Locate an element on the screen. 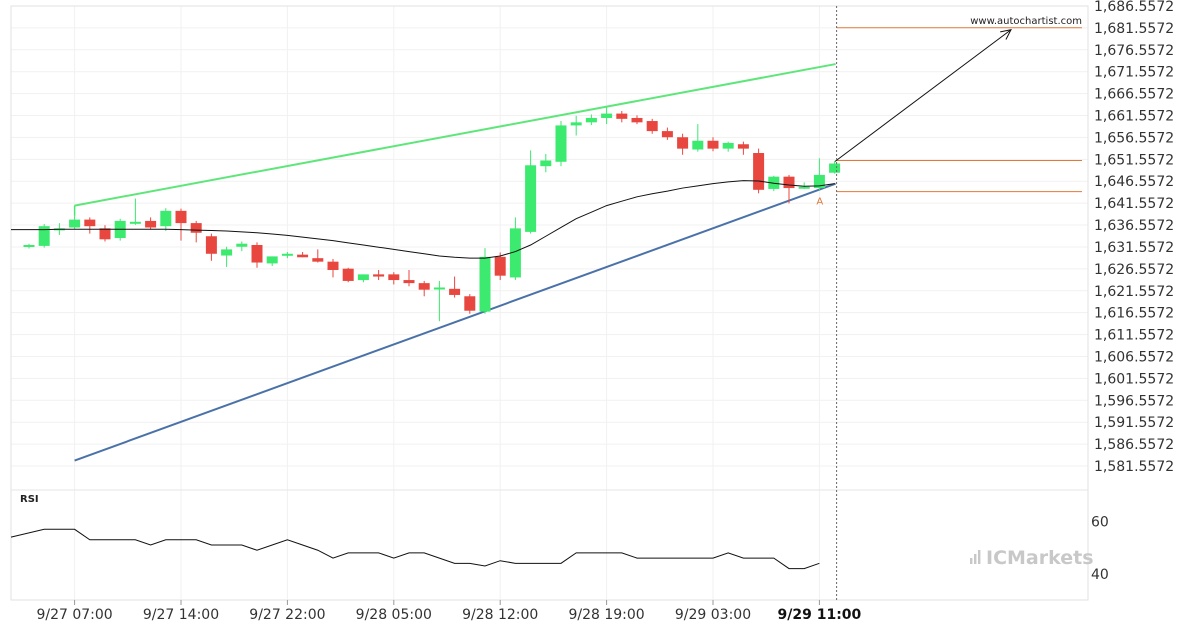 The height and width of the screenshot is (630, 1200). rsi-panel is located at coordinates (415, 549).